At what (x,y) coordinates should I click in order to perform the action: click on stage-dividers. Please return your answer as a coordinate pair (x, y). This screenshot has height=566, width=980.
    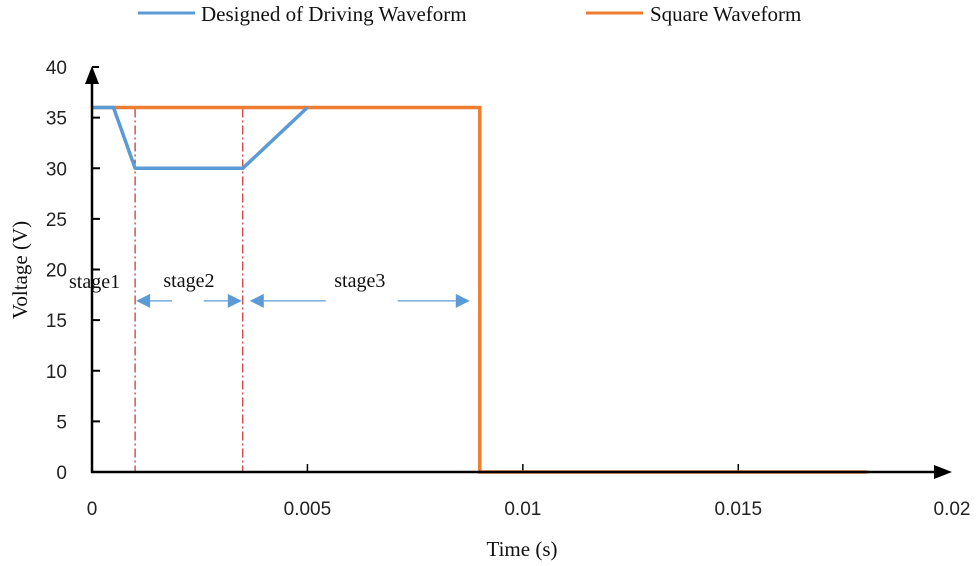
    Looking at the image, I should click on (189, 289).